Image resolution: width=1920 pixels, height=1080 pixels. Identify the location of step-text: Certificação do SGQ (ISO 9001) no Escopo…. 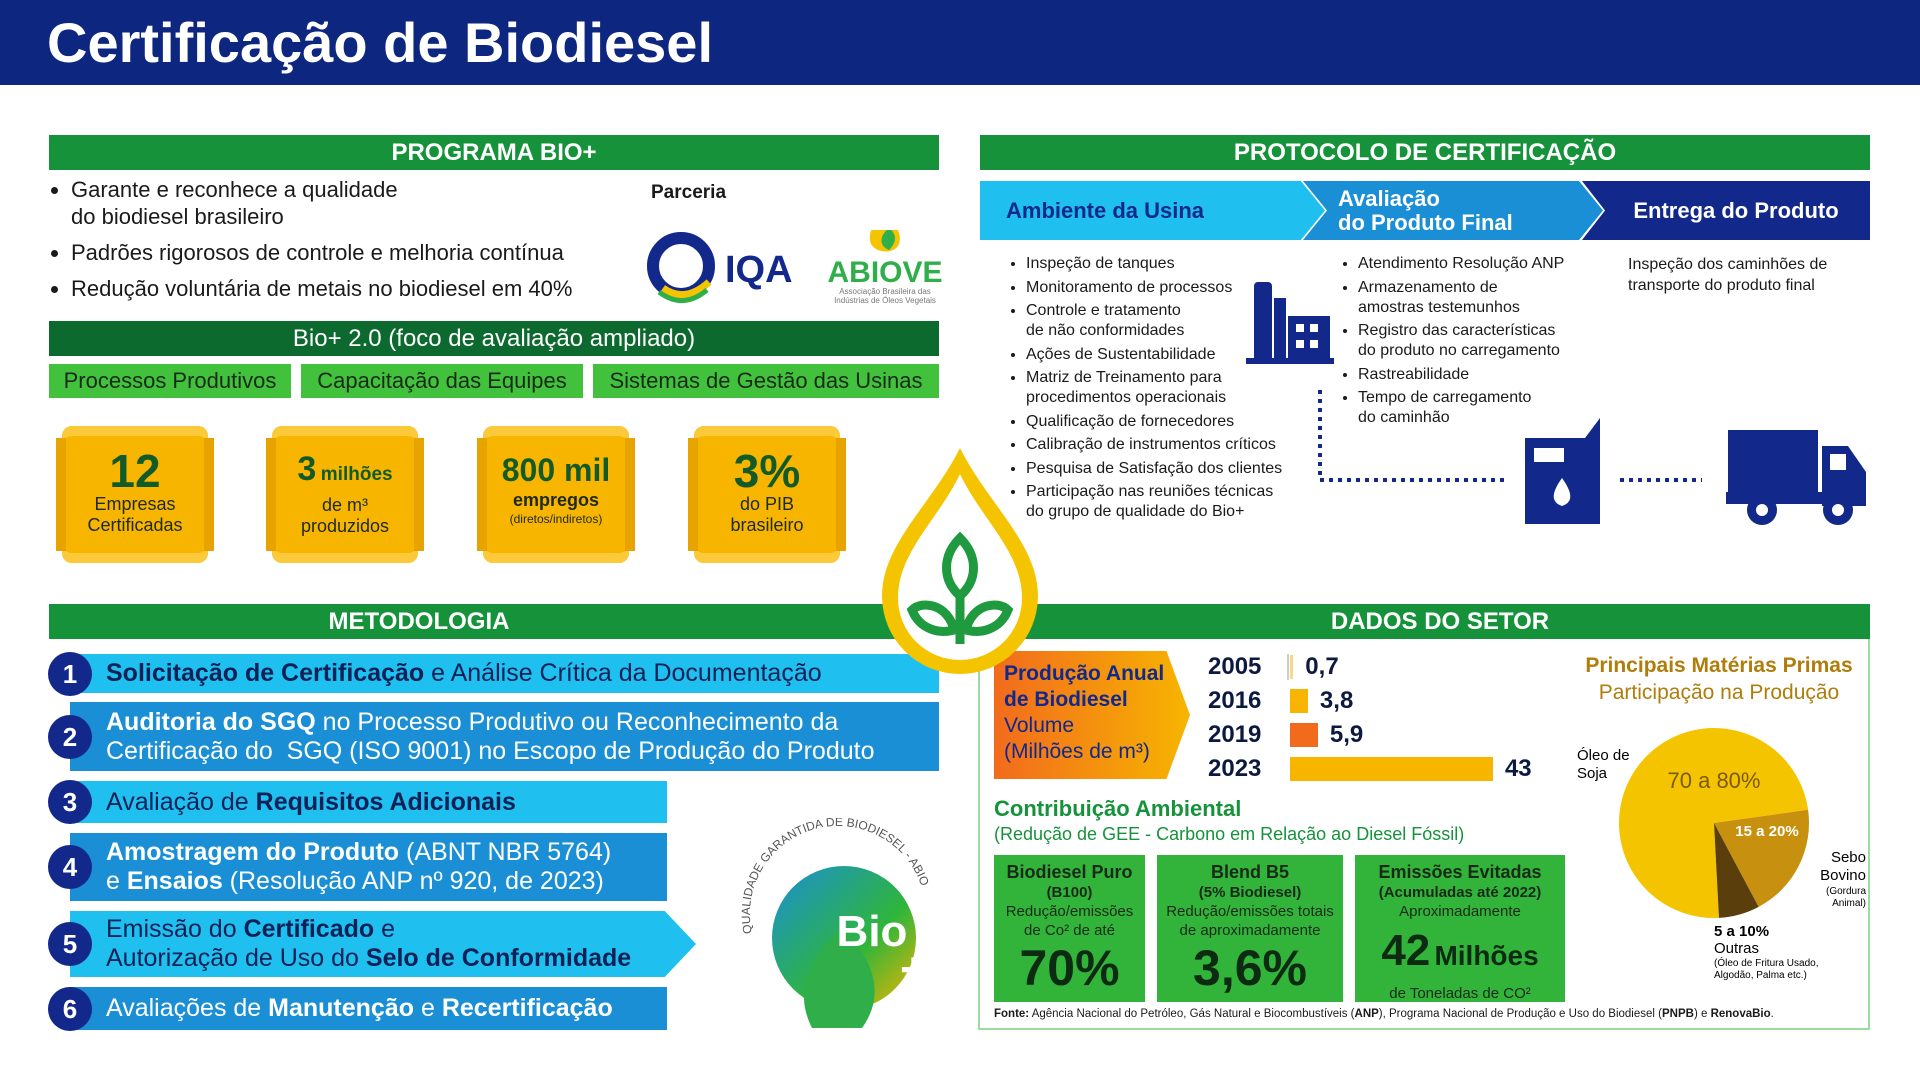
(490, 750).